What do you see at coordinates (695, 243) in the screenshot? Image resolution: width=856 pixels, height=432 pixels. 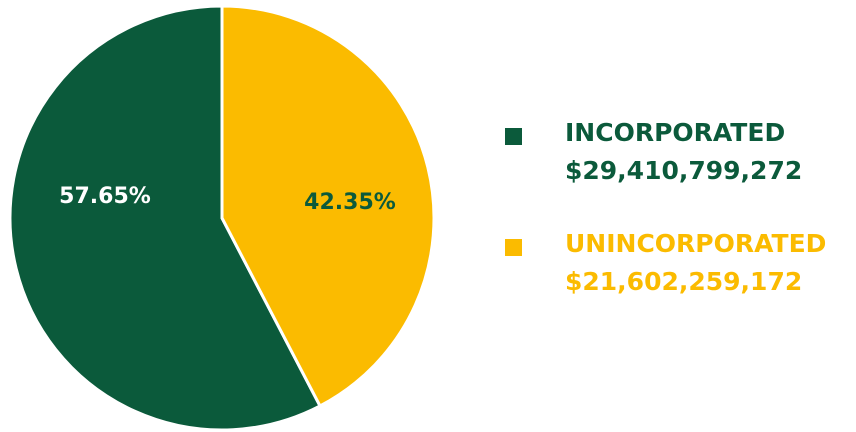 I see `legend-label: UNINCORPORATED` at bounding box center [695, 243].